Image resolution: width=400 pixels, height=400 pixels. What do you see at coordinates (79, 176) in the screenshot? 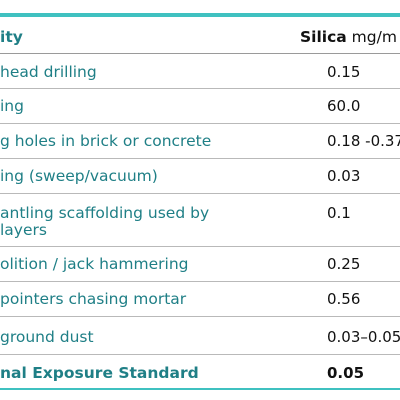
I see `activity-cell: ing (sweep/vacuum)` at bounding box center [79, 176].